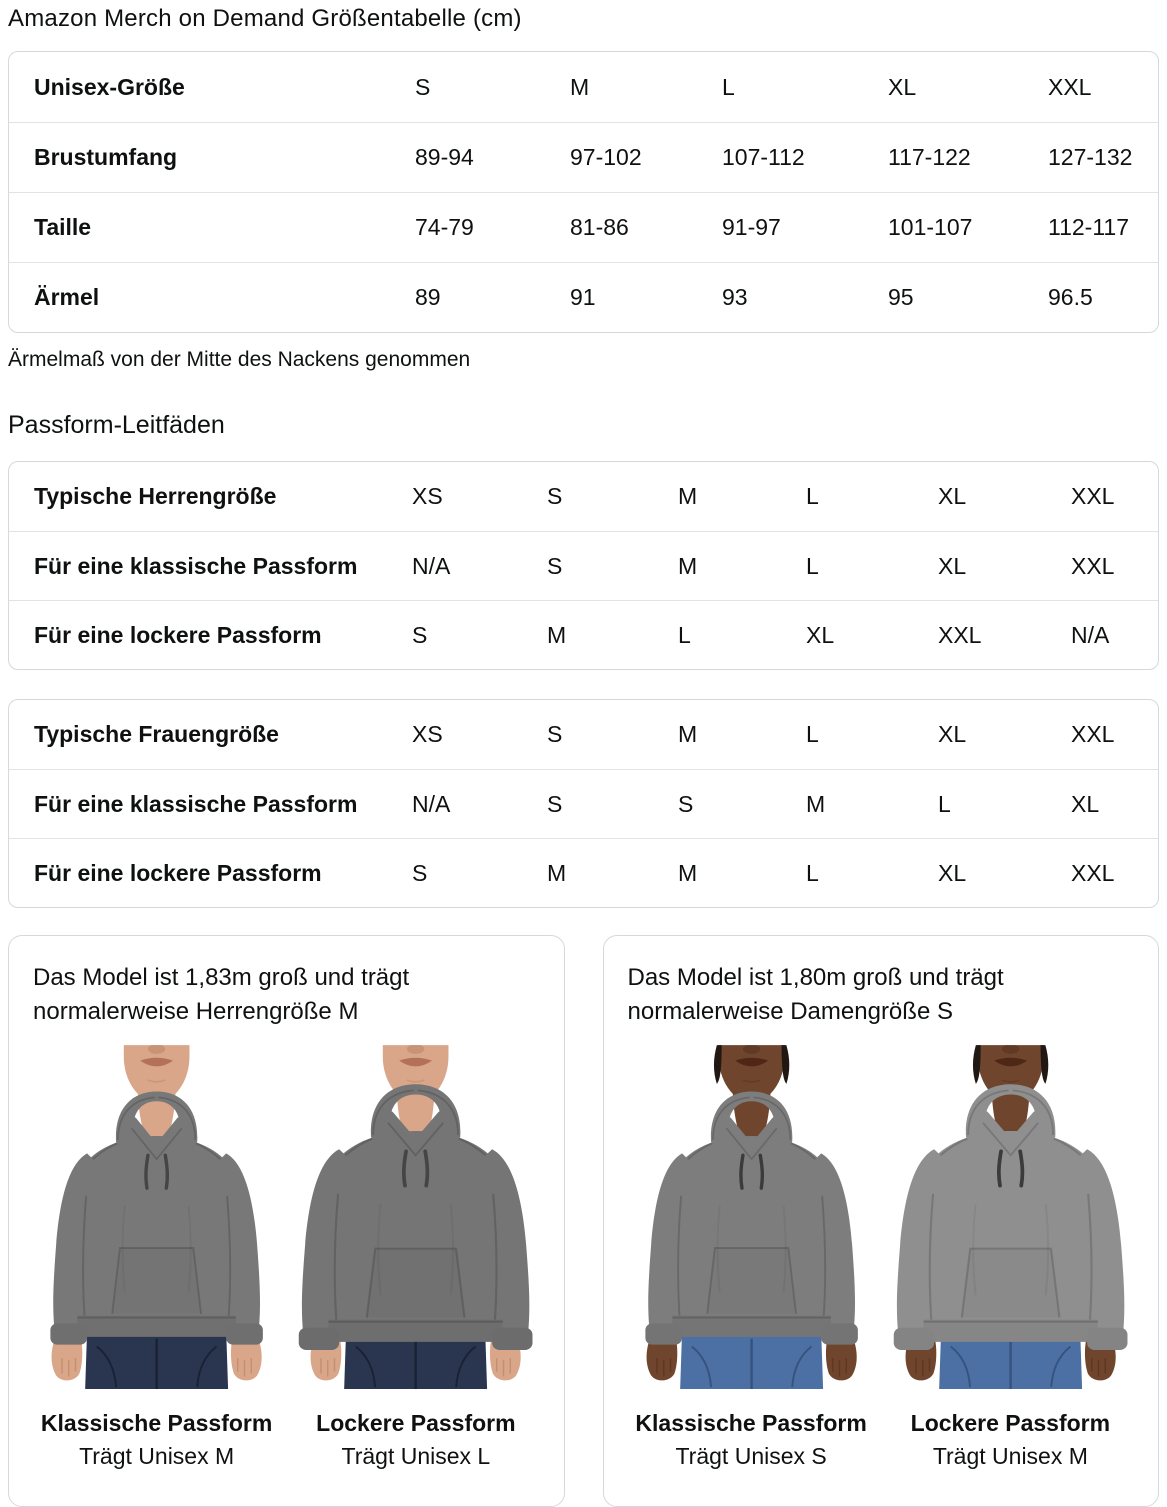 The height and width of the screenshot is (1507, 1167). I want to click on size-caption: Trägt Unisex L, so click(416, 1456).